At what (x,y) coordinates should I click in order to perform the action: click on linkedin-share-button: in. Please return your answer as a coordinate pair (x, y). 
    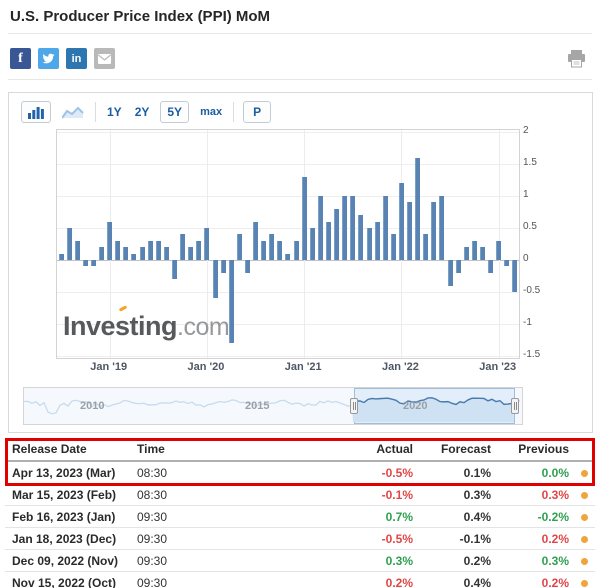
    Looking at the image, I should click on (76, 58).